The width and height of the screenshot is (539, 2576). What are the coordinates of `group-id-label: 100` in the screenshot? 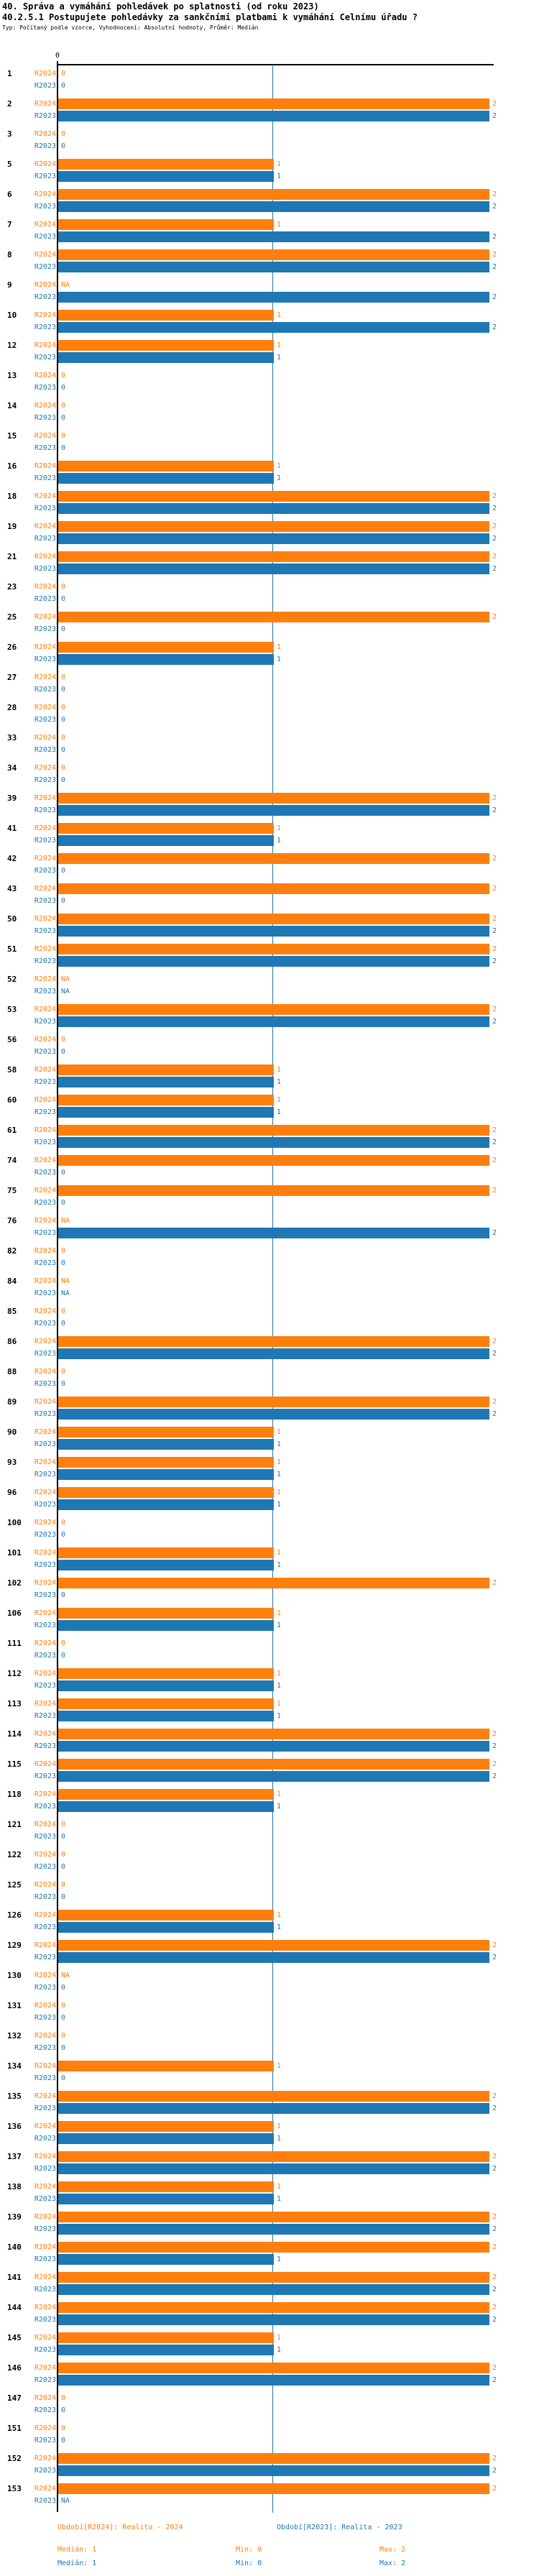 It's located at (14, 1522).